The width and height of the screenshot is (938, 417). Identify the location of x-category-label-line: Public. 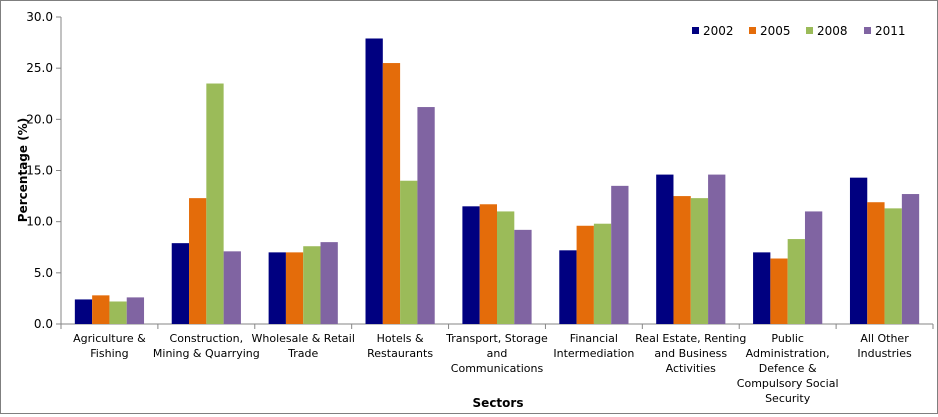
(787, 338).